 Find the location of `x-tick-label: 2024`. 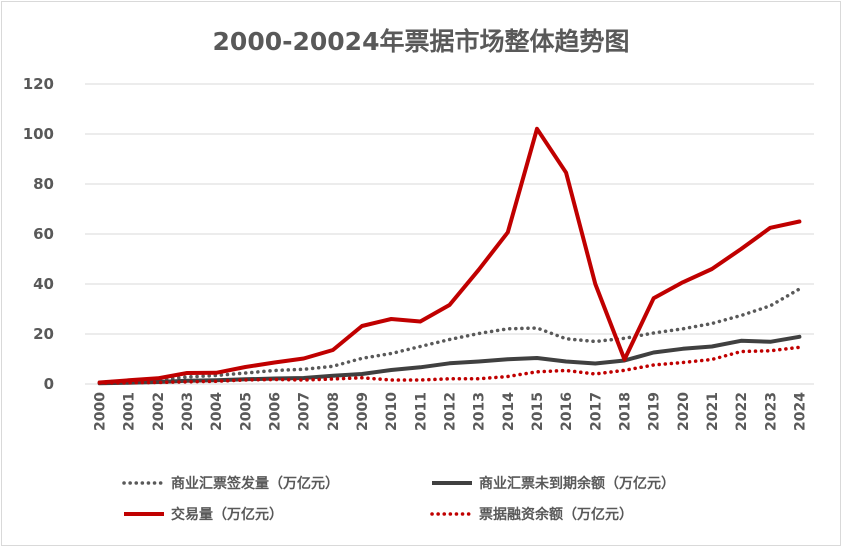

x-tick-label: 2024 is located at coordinates (800, 411).